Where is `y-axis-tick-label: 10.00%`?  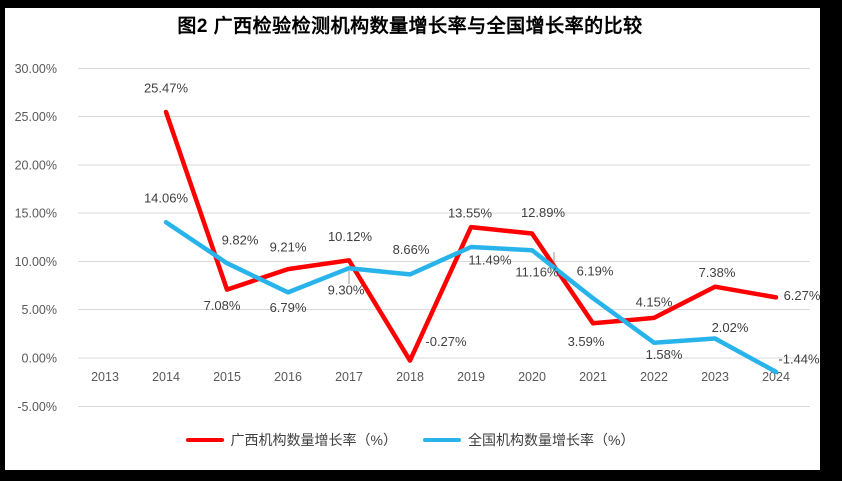 y-axis-tick-label: 10.00% is located at coordinates (36, 262).